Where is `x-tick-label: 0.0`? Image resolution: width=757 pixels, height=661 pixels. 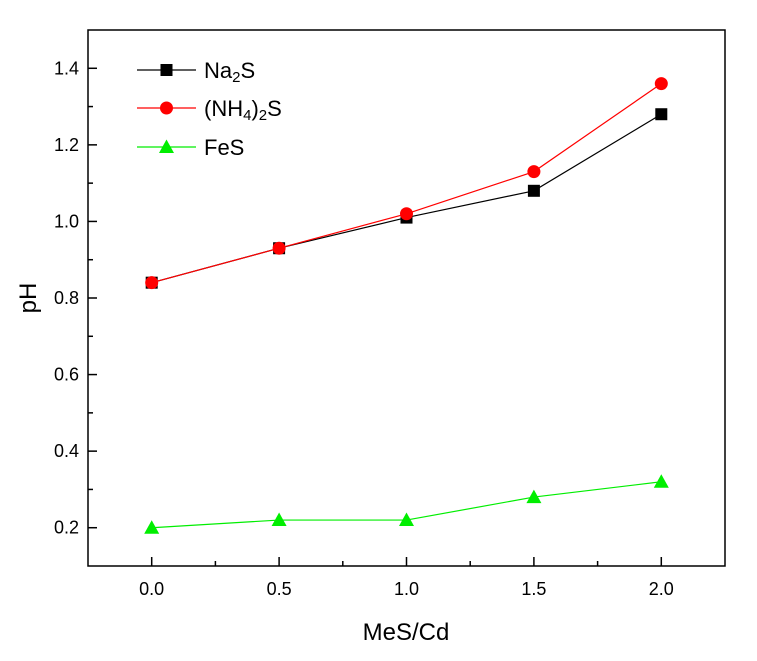
x-tick-label: 0.0 is located at coordinates (151, 589).